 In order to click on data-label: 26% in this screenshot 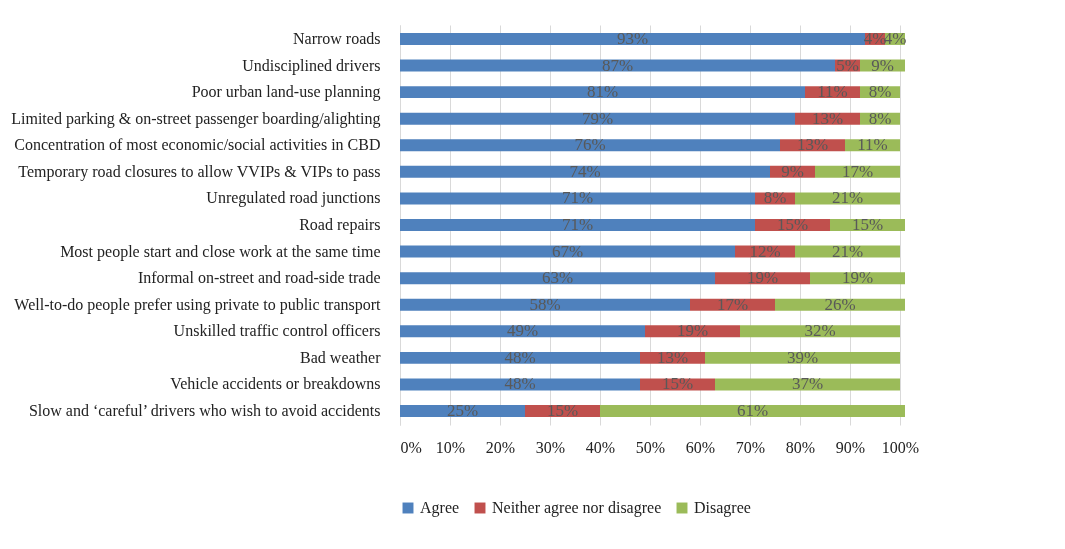, I will do `click(840, 304)`.